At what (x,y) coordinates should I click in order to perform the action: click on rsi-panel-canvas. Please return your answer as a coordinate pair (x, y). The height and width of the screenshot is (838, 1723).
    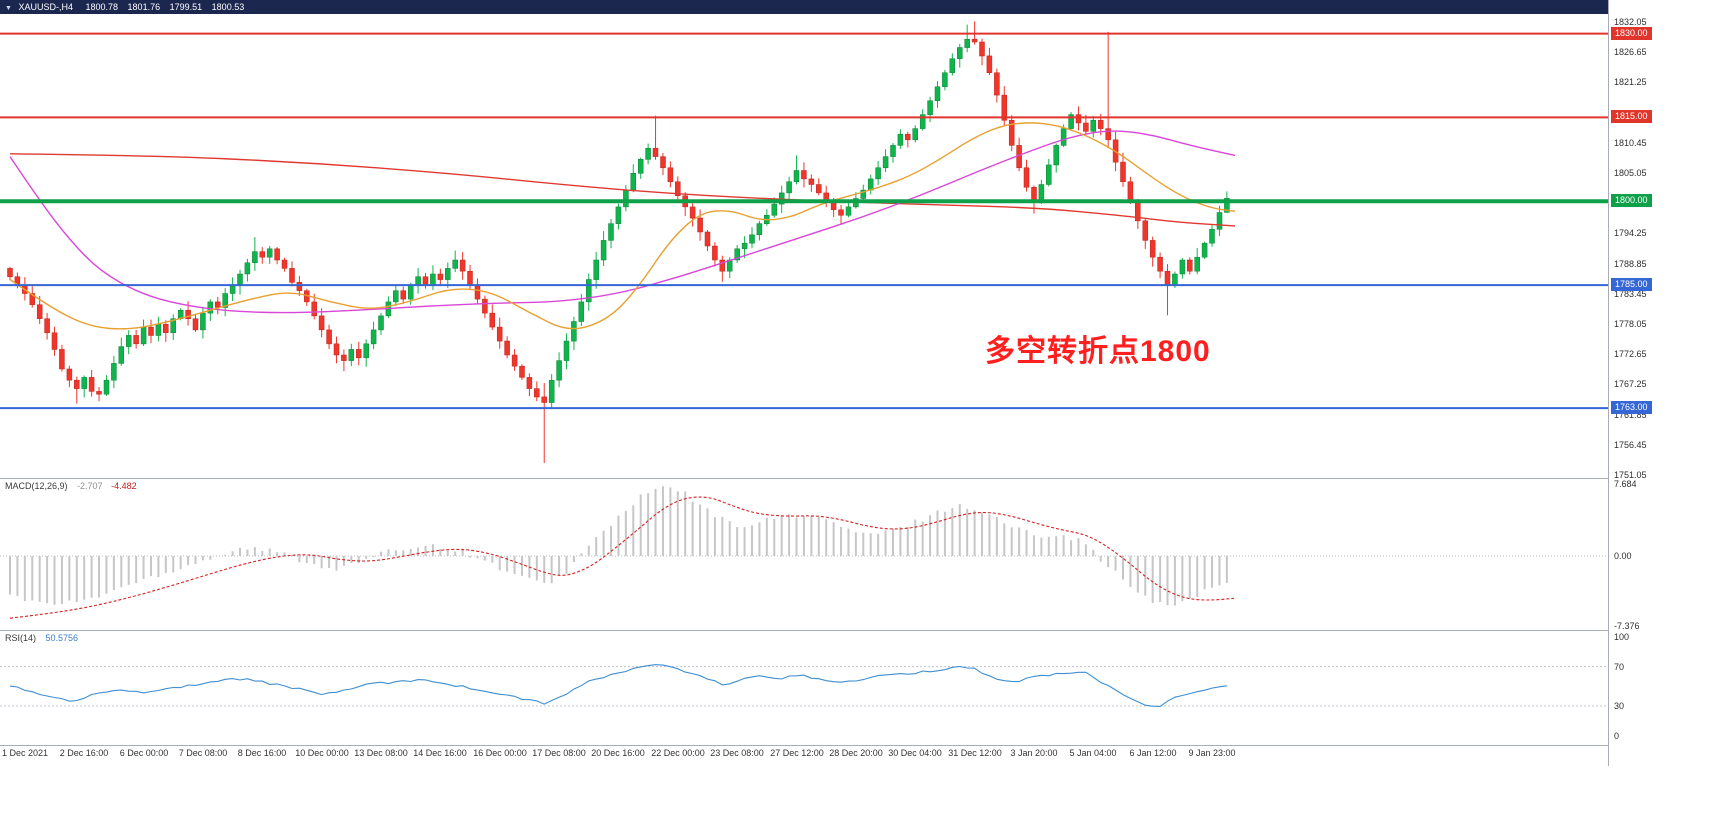
    Looking at the image, I should click on (804, 687).